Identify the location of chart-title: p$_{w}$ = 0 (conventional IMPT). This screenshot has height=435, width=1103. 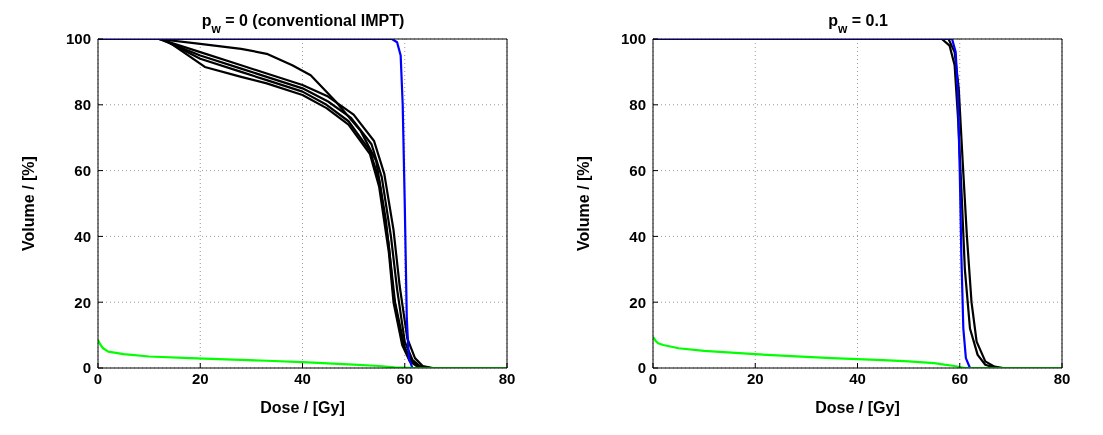
(303, 24).